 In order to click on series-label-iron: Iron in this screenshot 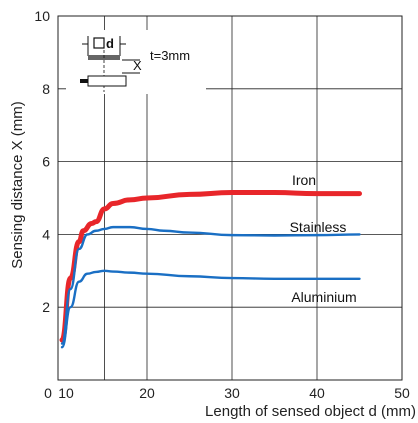, I will do `click(304, 180)`.